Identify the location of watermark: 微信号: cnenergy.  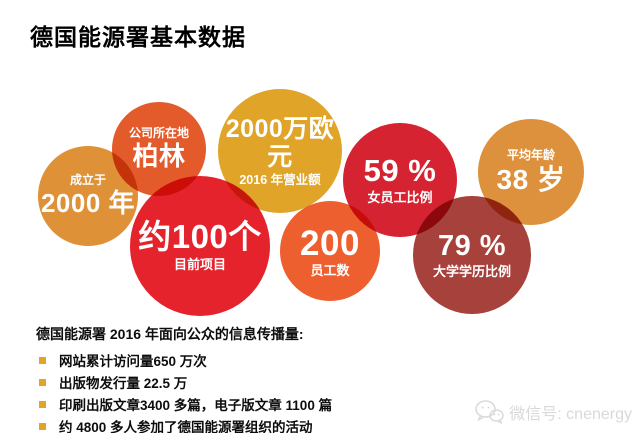
(552, 412).